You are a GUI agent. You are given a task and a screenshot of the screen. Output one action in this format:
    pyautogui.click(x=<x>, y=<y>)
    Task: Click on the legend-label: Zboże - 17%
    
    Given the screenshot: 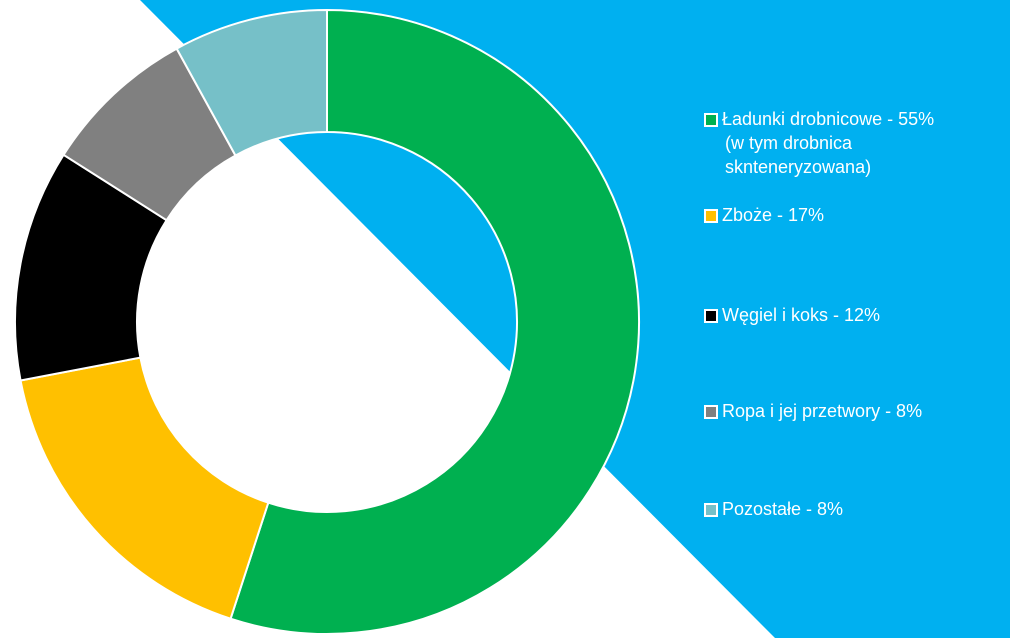 What is the action you would take?
    pyautogui.click(x=773, y=215)
    